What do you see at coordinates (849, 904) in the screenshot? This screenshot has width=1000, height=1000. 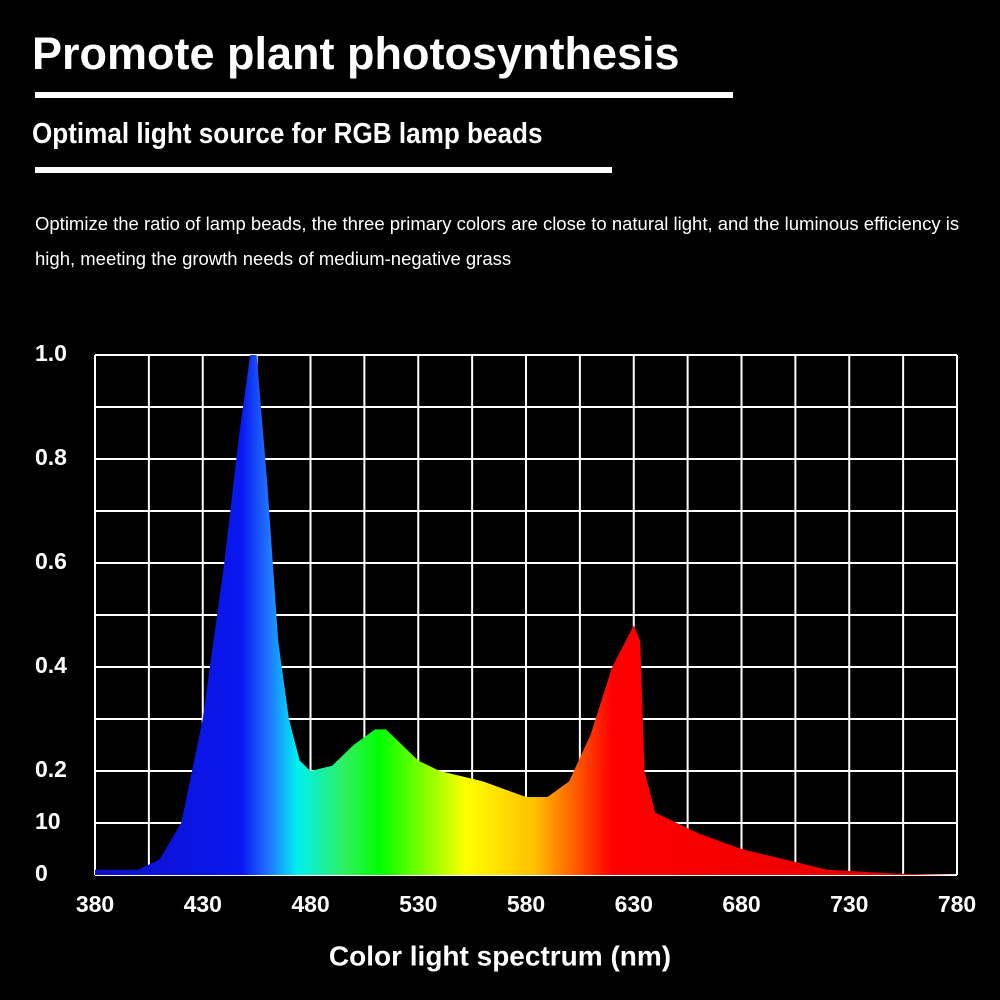 I see `x-tick-label: 730` at bounding box center [849, 904].